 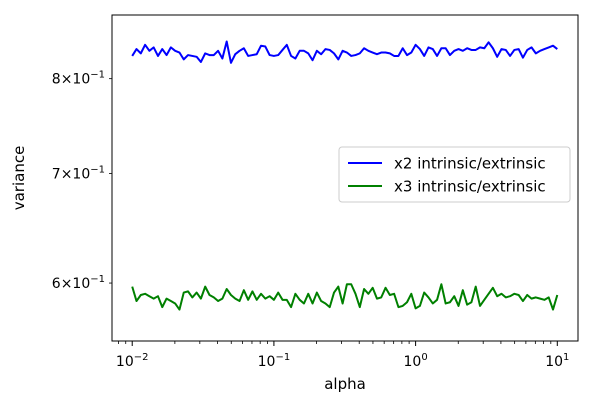 I want to click on x-tick-label: 10⁻¹, so click(x=274, y=361).